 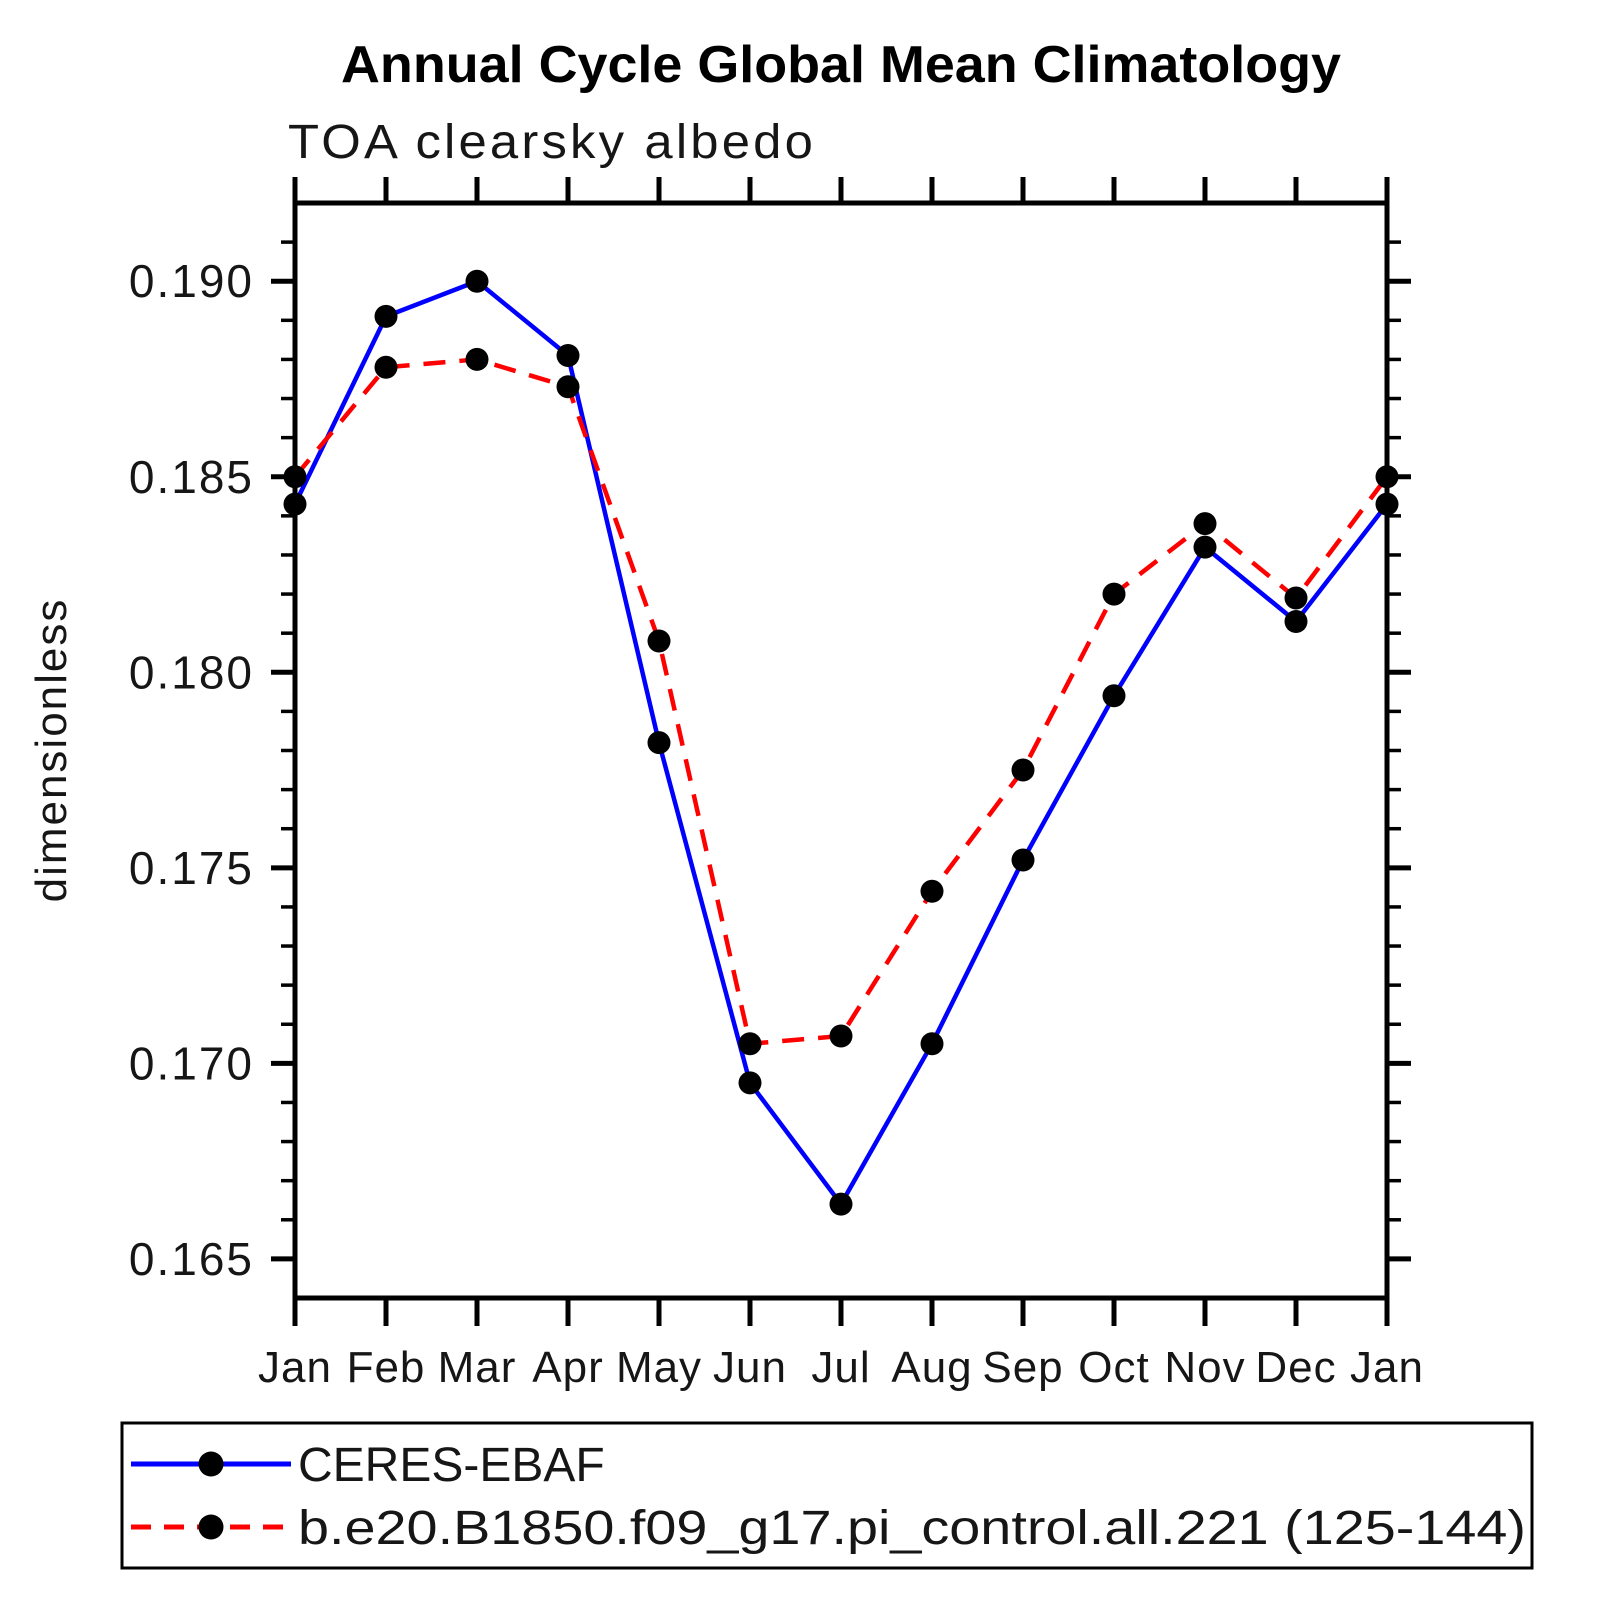 What do you see at coordinates (191, 868) in the screenshot?
I see `y-tick-label: 0.175` at bounding box center [191, 868].